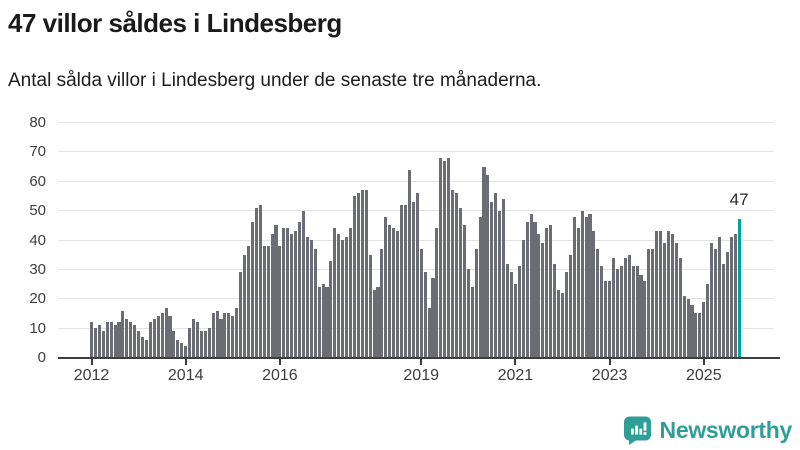  I want to click on bar-chart-speech-bubble-icon, so click(637, 430).